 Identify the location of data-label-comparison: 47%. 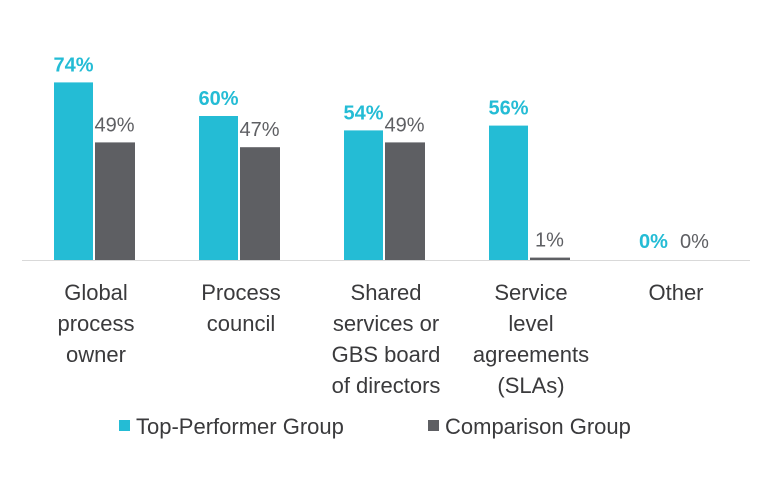
(259, 130).